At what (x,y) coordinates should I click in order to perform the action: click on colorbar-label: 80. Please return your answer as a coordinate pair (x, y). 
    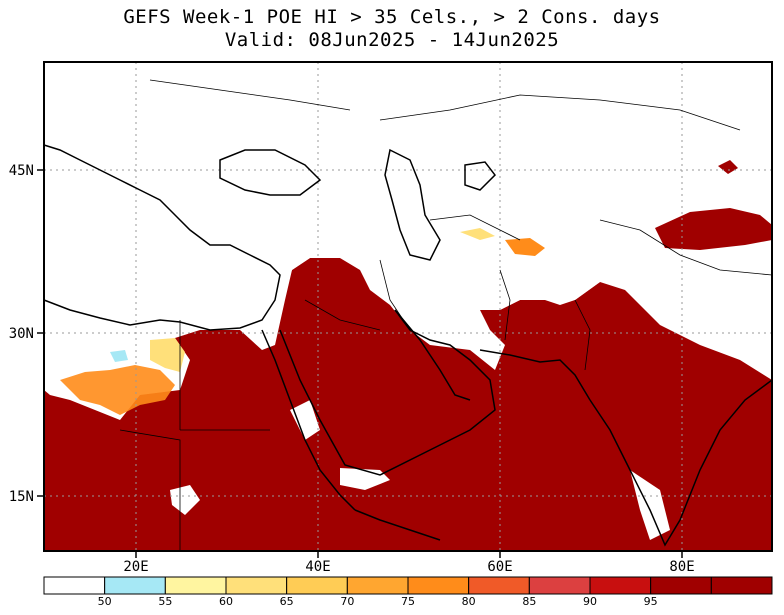
    Looking at the image, I should click on (469, 601).